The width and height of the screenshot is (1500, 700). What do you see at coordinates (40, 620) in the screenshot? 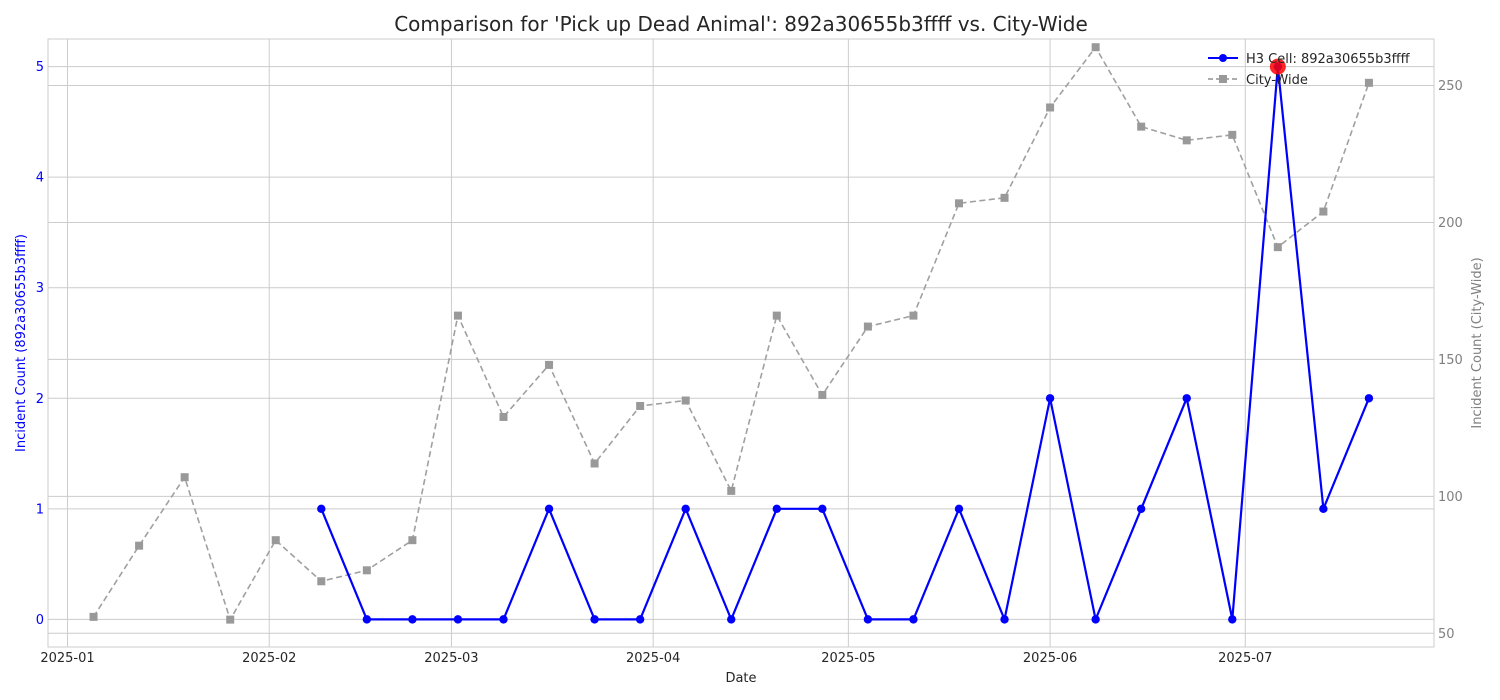
I see `y-left-tick-label: 0` at bounding box center [40, 620].